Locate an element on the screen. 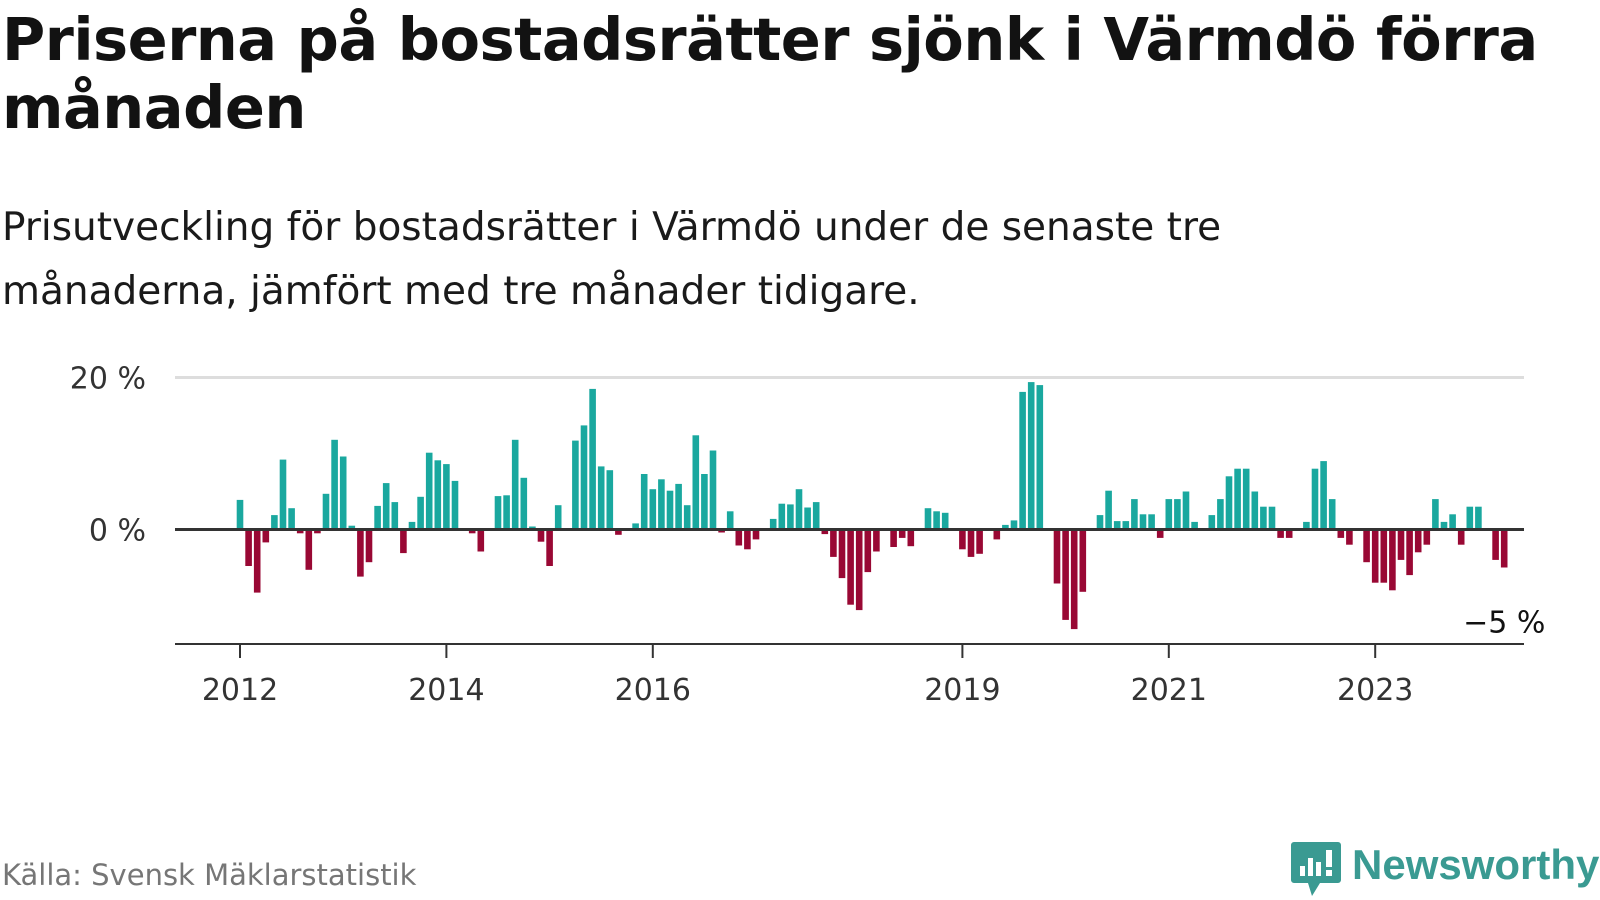  y-tick-label: 20 % is located at coordinates (108, 379).